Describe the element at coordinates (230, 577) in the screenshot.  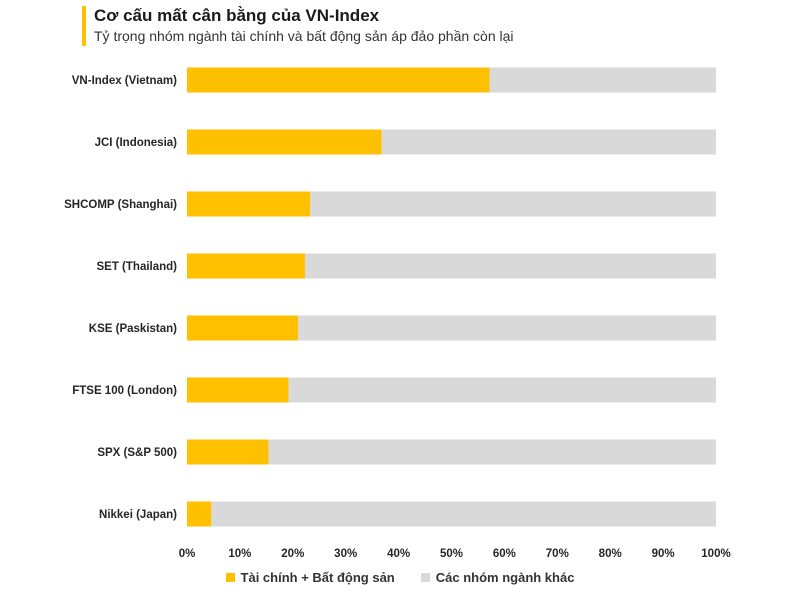
I see `legend-swatch-finance-realestate` at that location.